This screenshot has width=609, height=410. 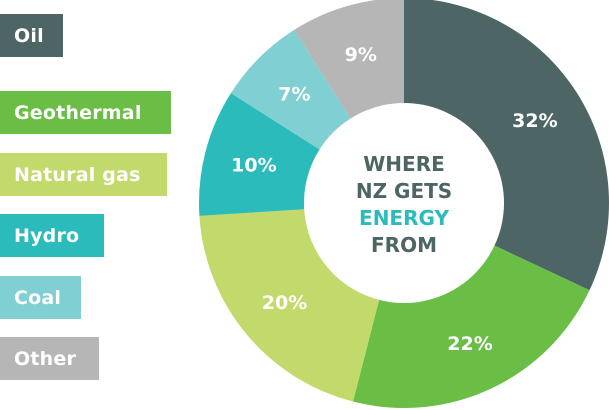 I want to click on slice-label-geothermal: 22%, so click(x=469, y=344).